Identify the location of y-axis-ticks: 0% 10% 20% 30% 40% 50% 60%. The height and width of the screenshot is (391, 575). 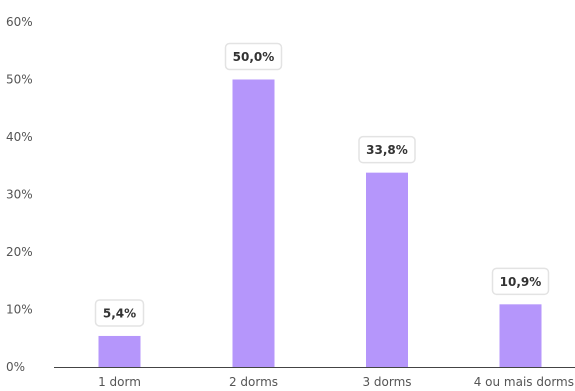
(19, 194).